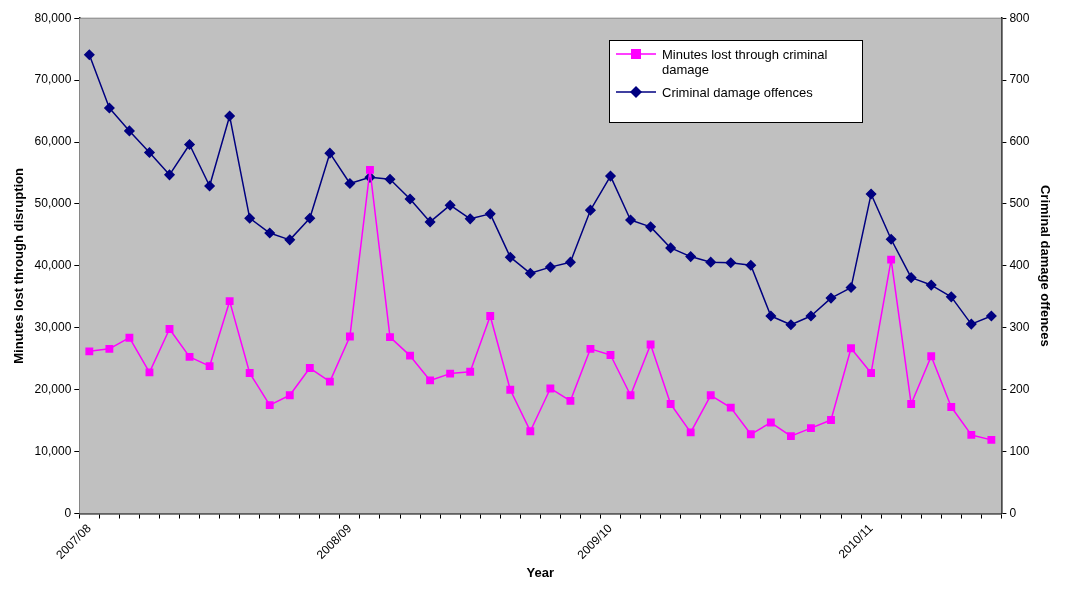 The width and height of the screenshot is (1068, 589). What do you see at coordinates (53, 265) in the screenshot?
I see `y-tick-label: 40,000` at bounding box center [53, 265].